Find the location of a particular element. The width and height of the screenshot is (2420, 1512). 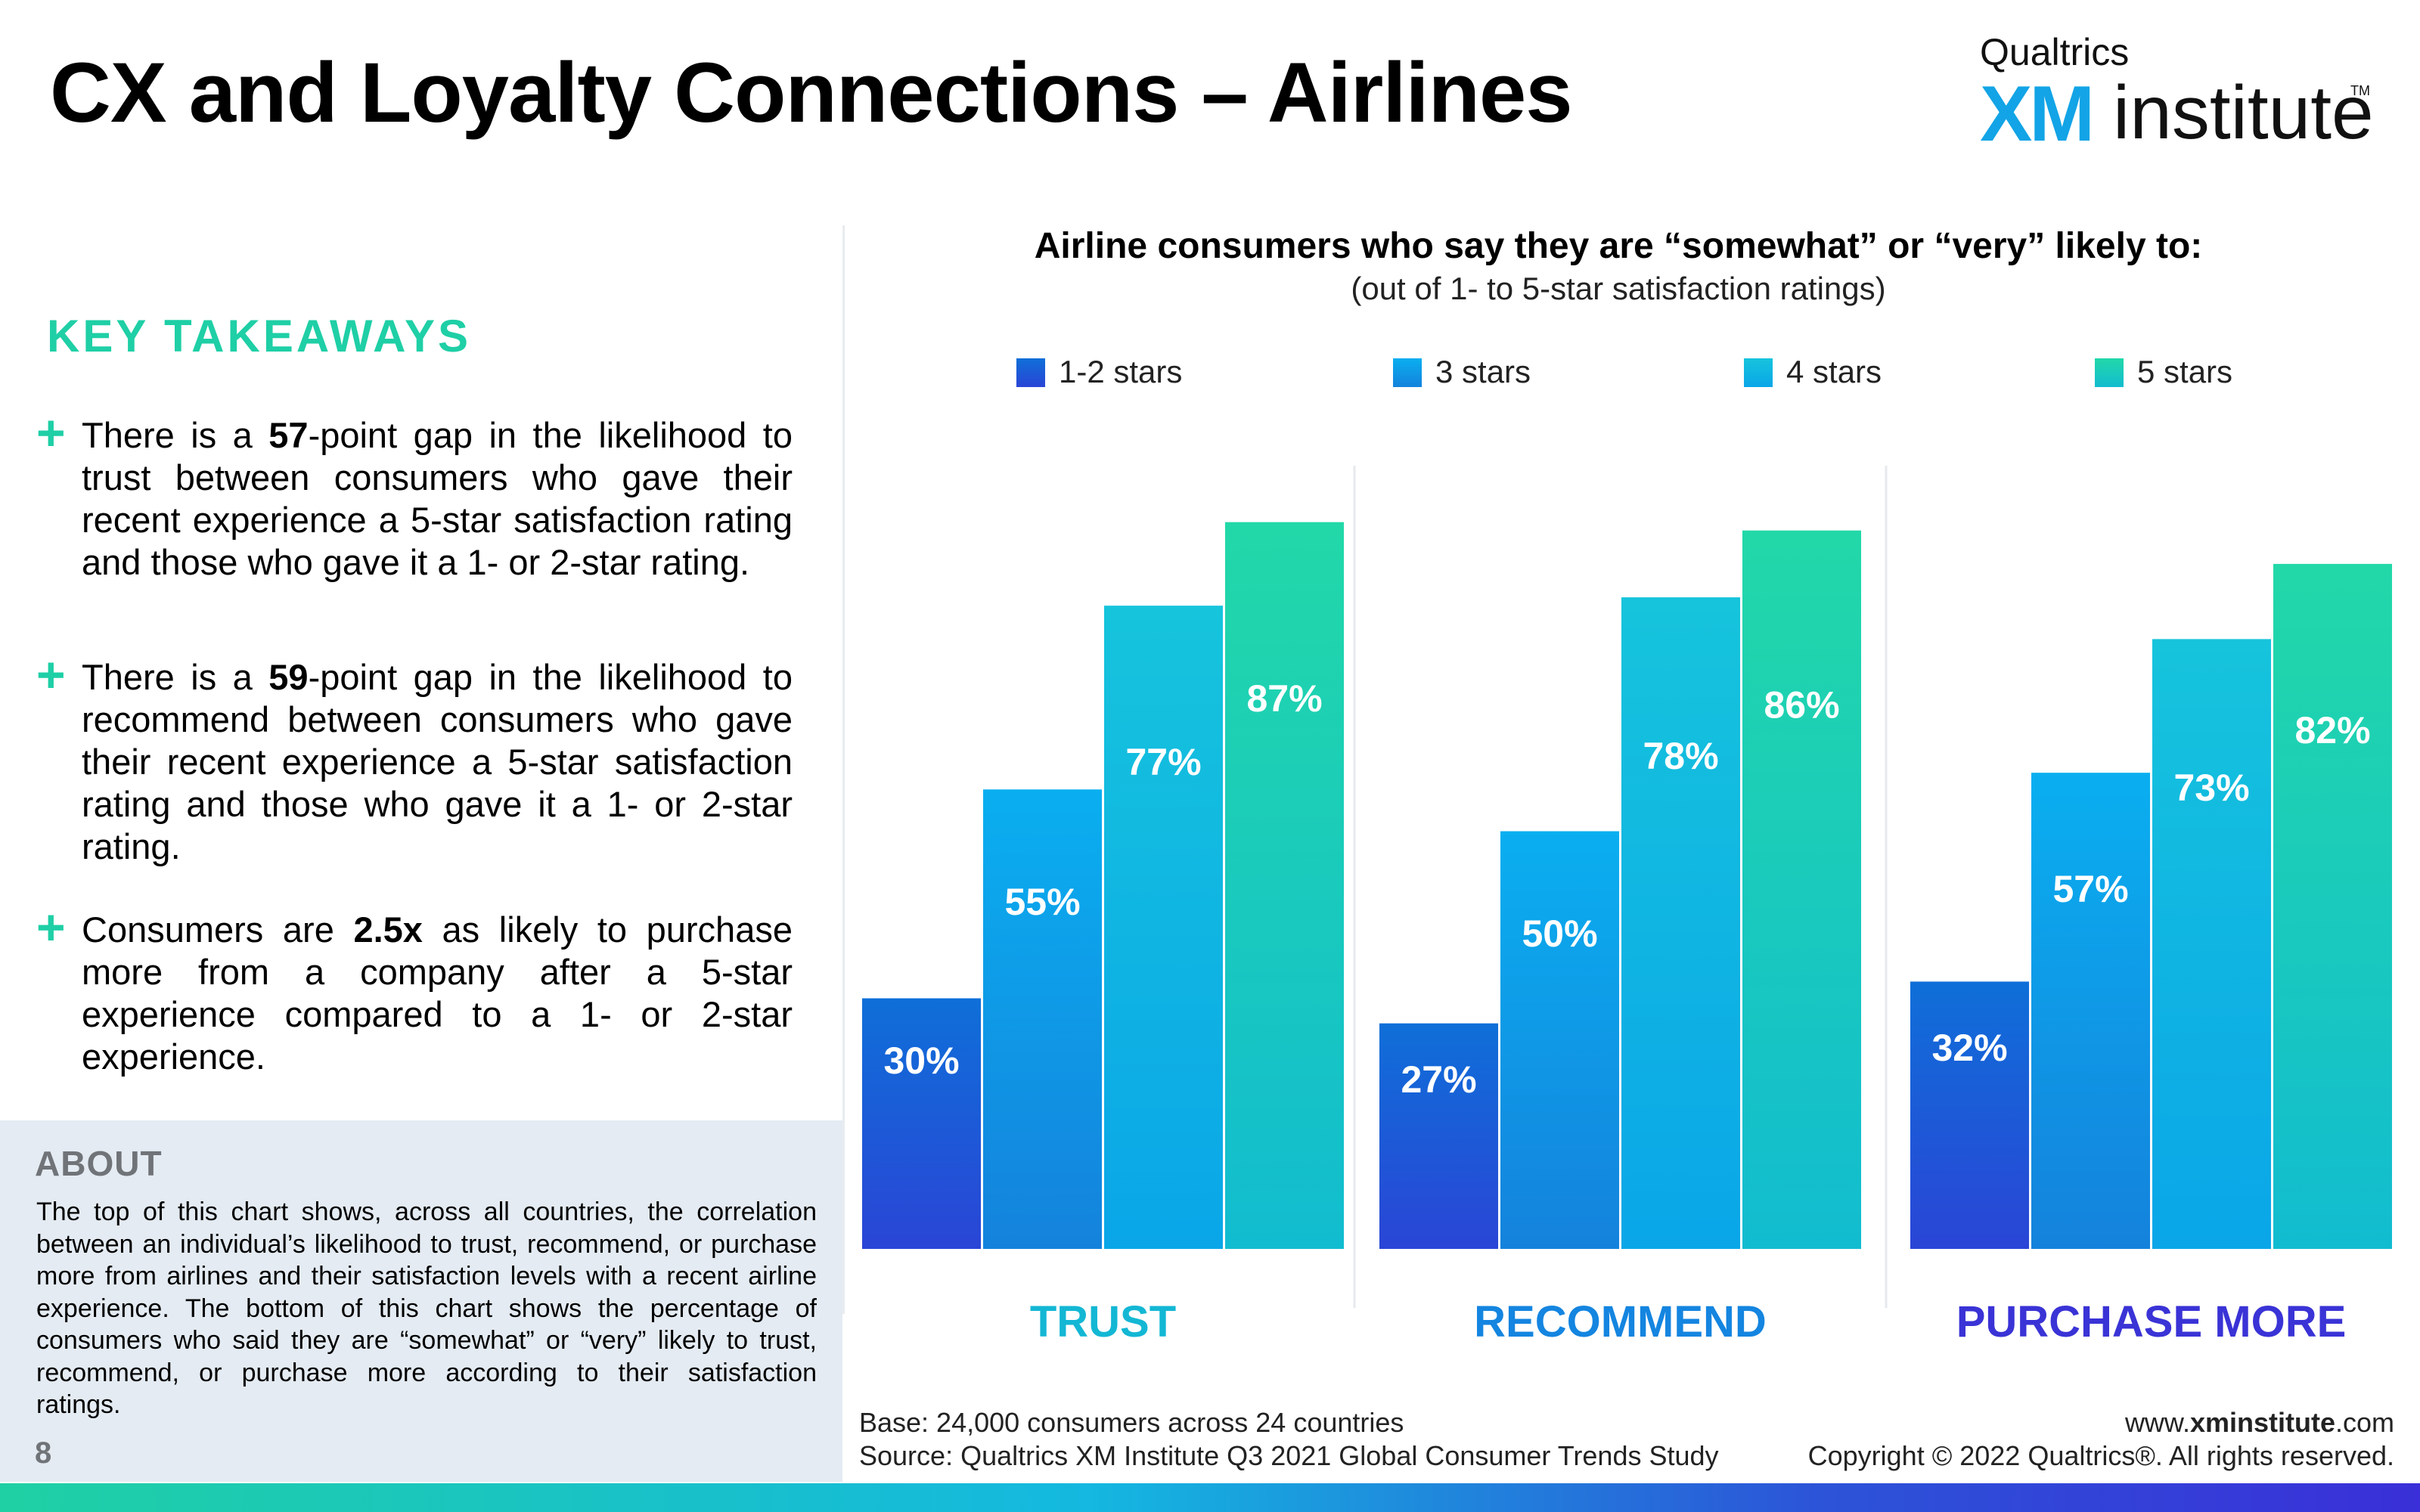

data-label: 77% is located at coordinates (1163, 762).